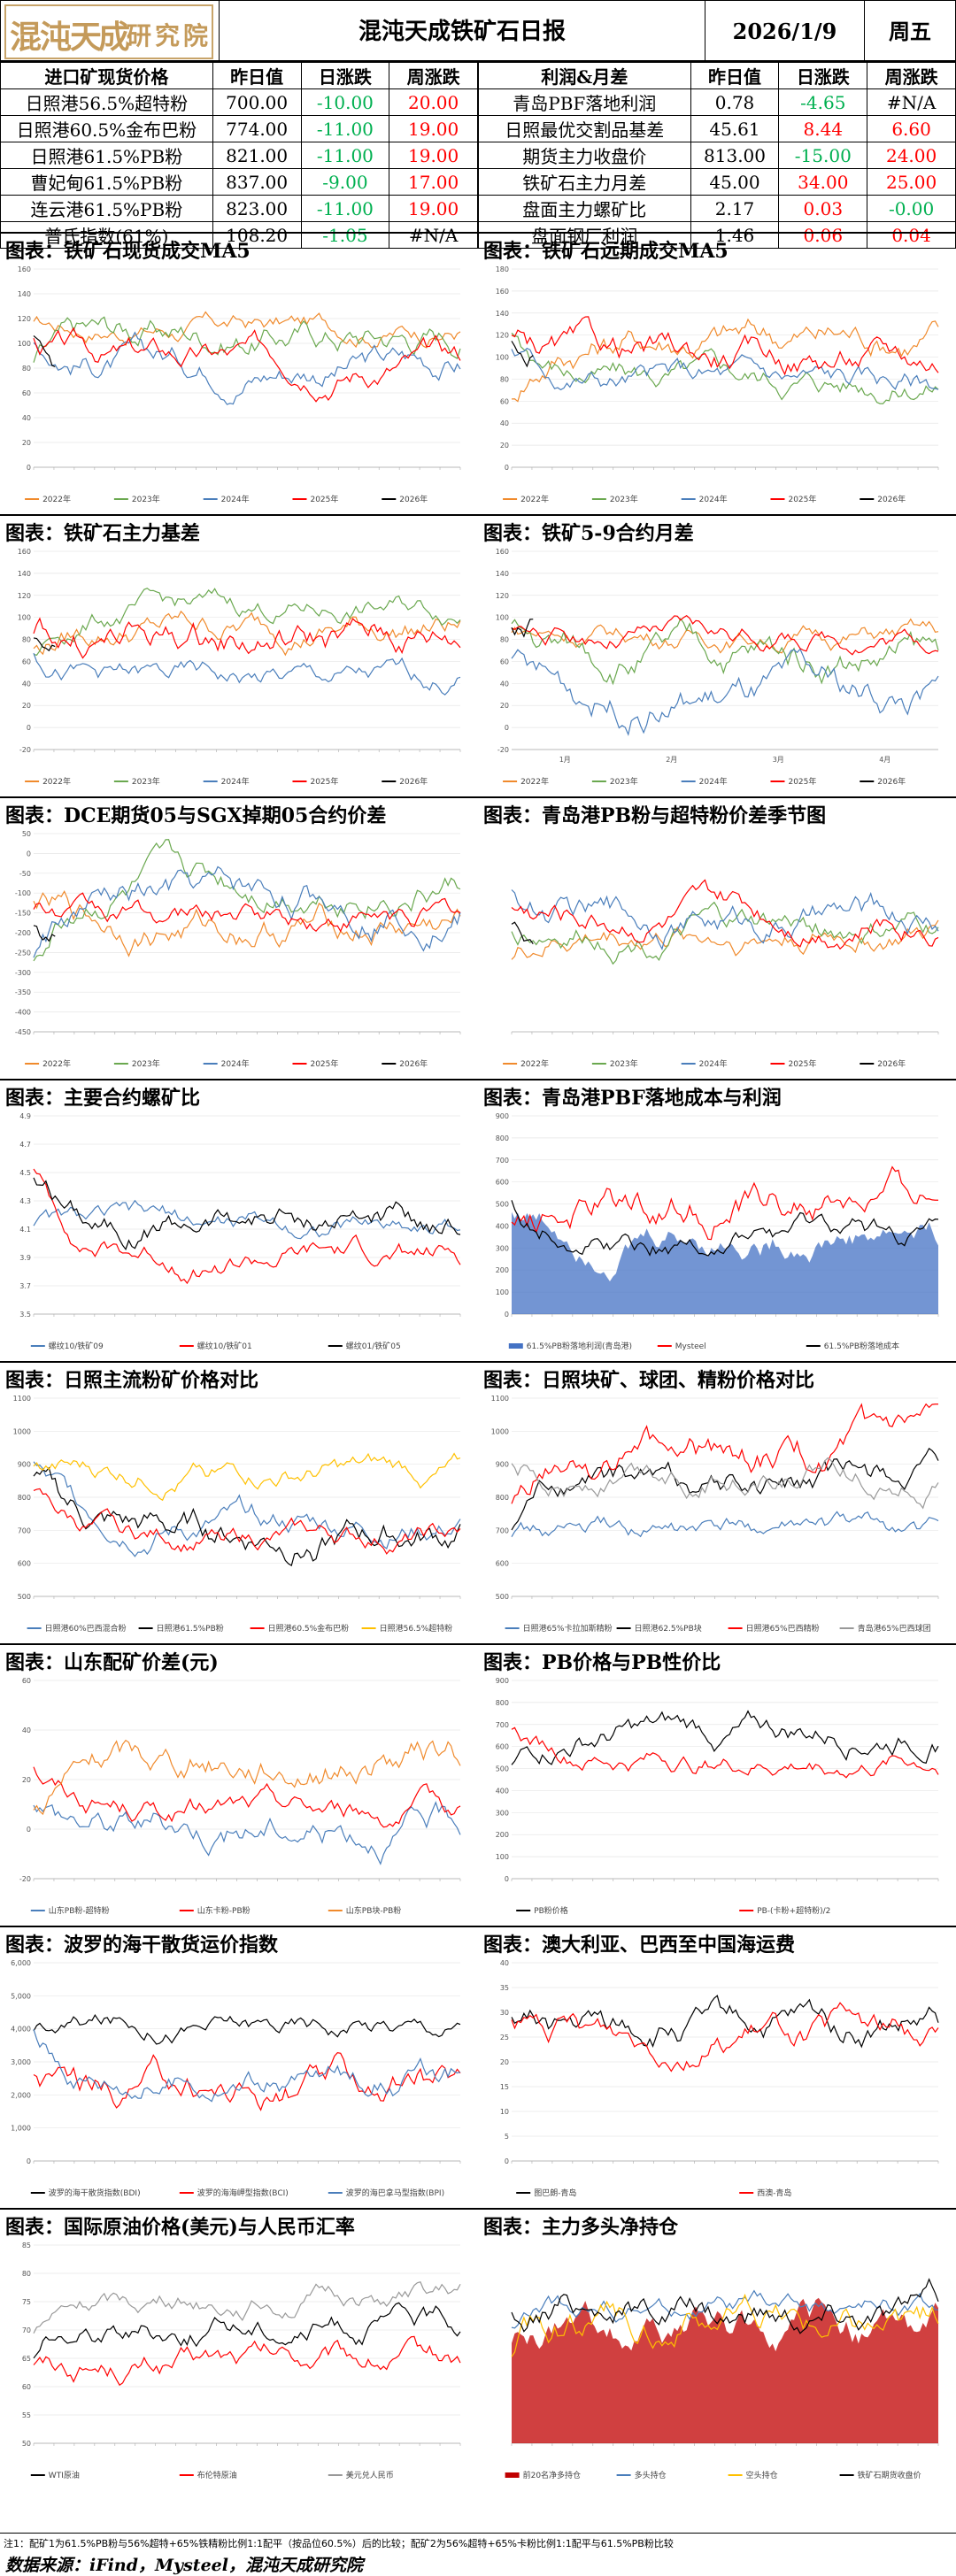 This screenshot has height=2576, width=956. Describe the element at coordinates (735, 182) in the screenshot. I see `prev-value: 45.00` at that location.